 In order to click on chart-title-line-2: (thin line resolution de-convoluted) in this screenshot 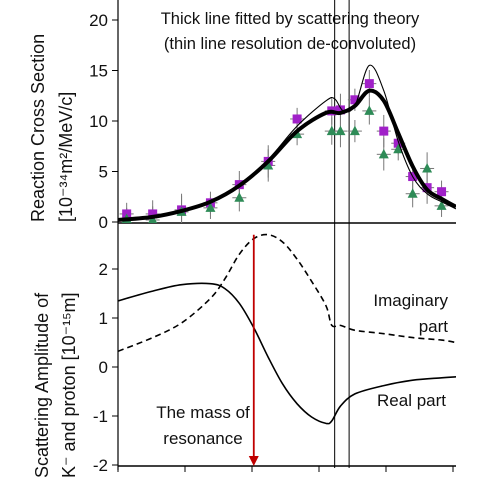, I will do `click(290, 44)`.